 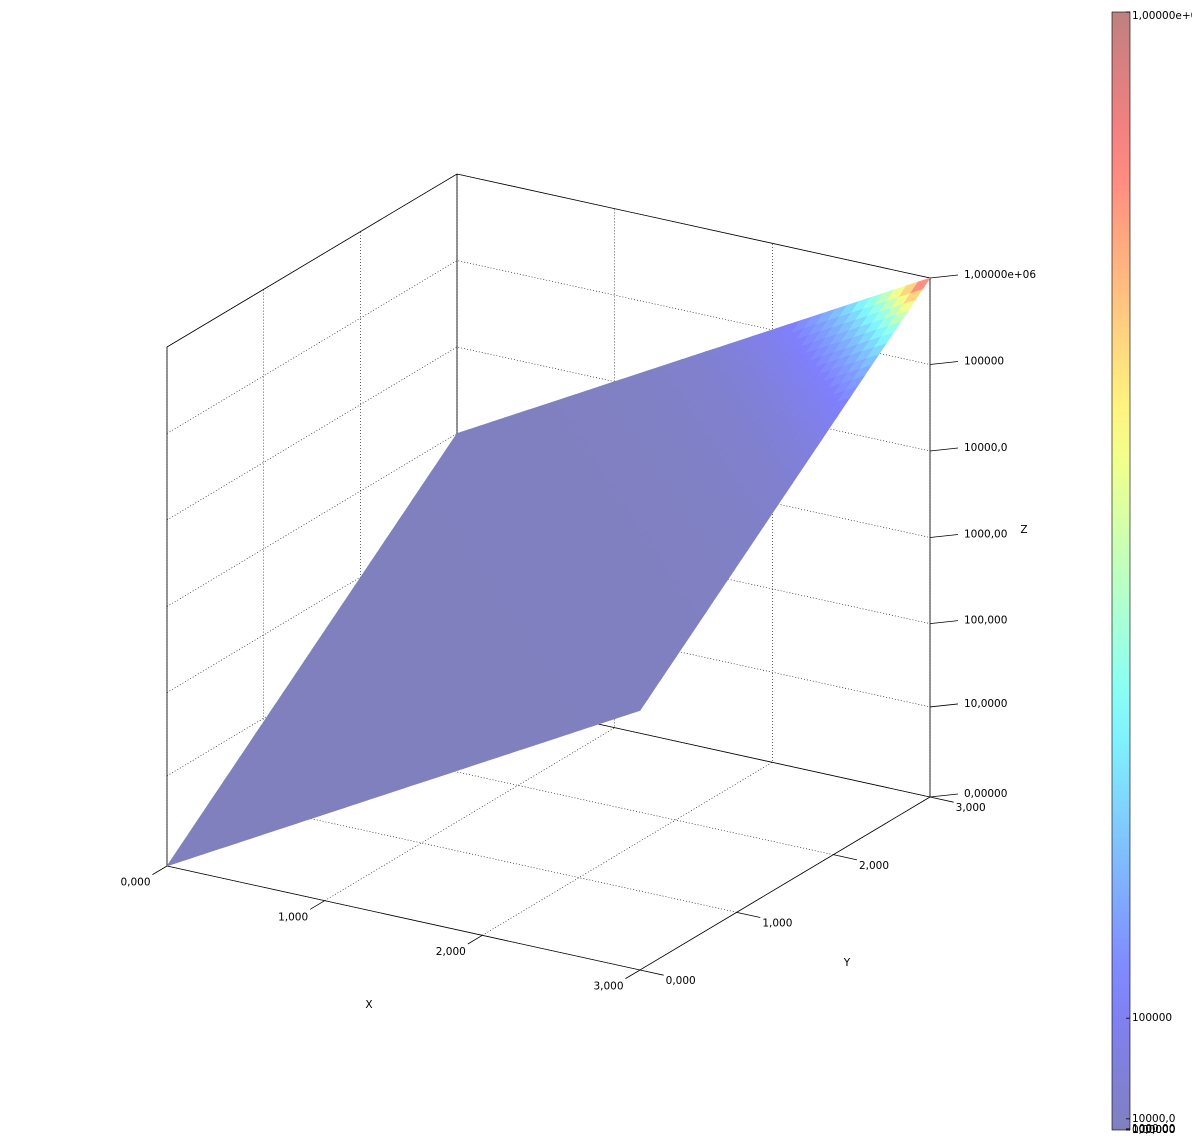 What do you see at coordinates (874, 866) in the screenshot?
I see `y-tick-label: 2,000` at bounding box center [874, 866].